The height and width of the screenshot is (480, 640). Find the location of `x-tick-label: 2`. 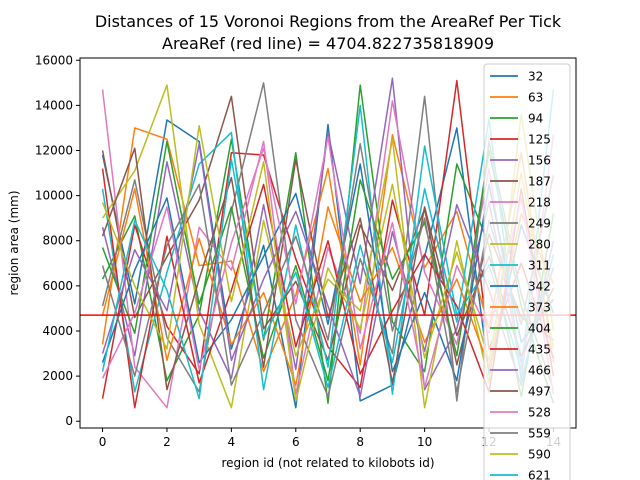

x-tick-label: 2 is located at coordinates (167, 442).